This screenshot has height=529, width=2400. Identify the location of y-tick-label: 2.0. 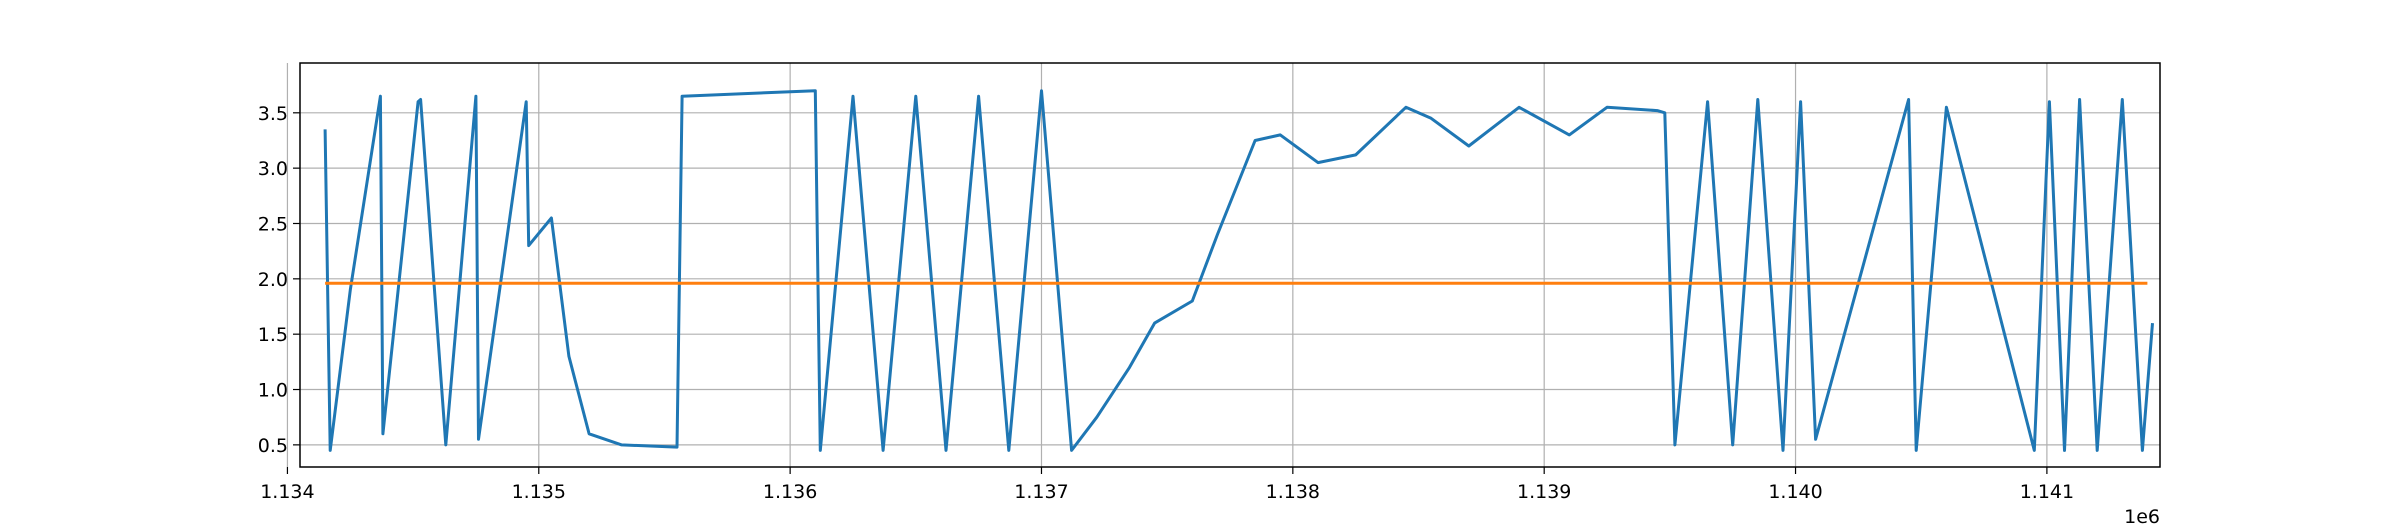
(273, 280).